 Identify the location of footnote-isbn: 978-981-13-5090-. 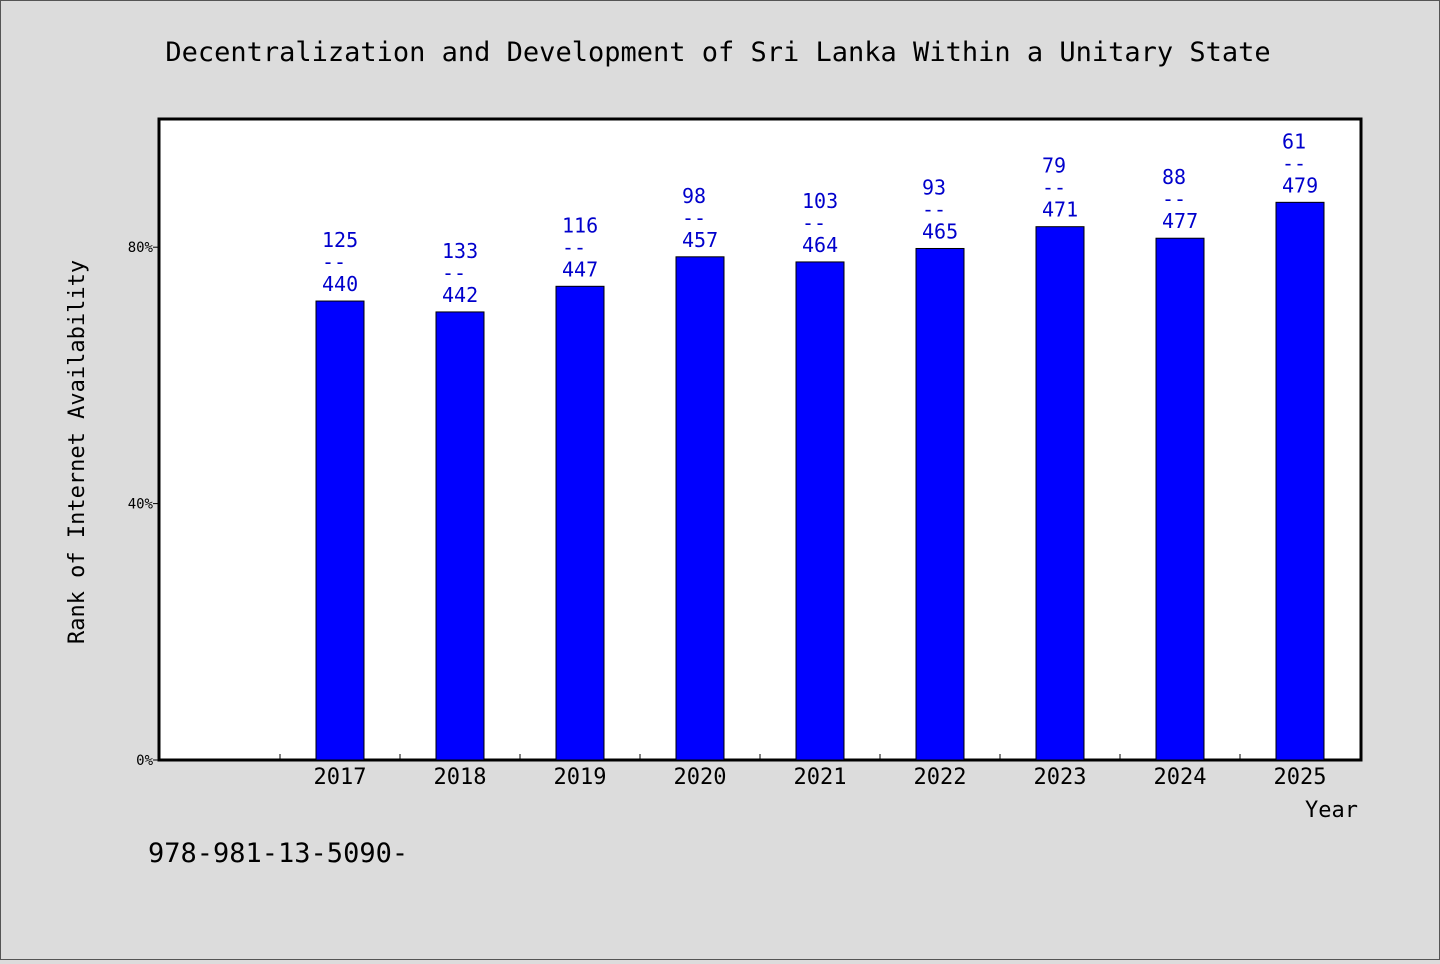
(278, 853).